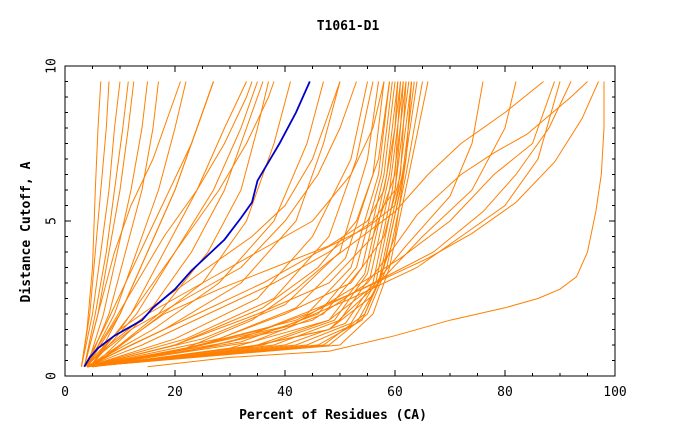  Describe the element at coordinates (175, 392) in the screenshot. I see `x-tick-label: 20` at that location.